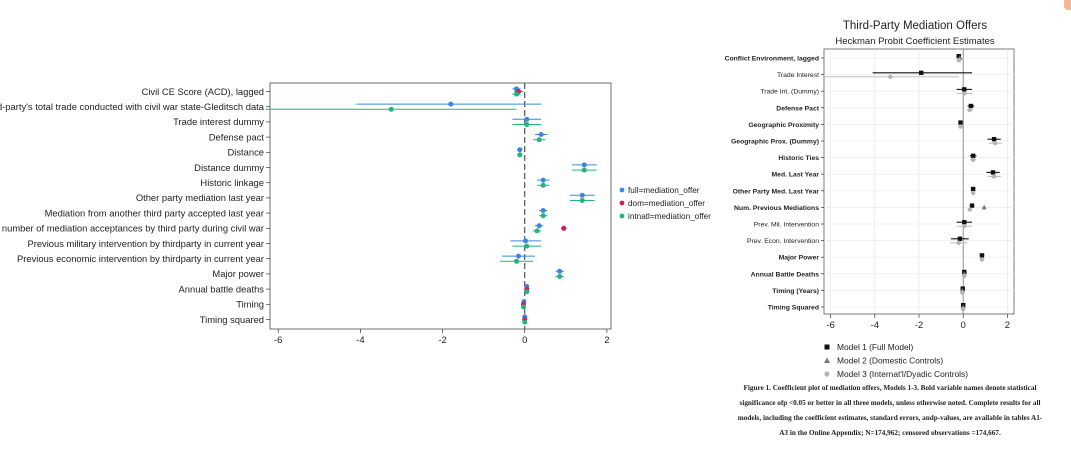  I want to click on right-point-triangle, so click(984, 207).